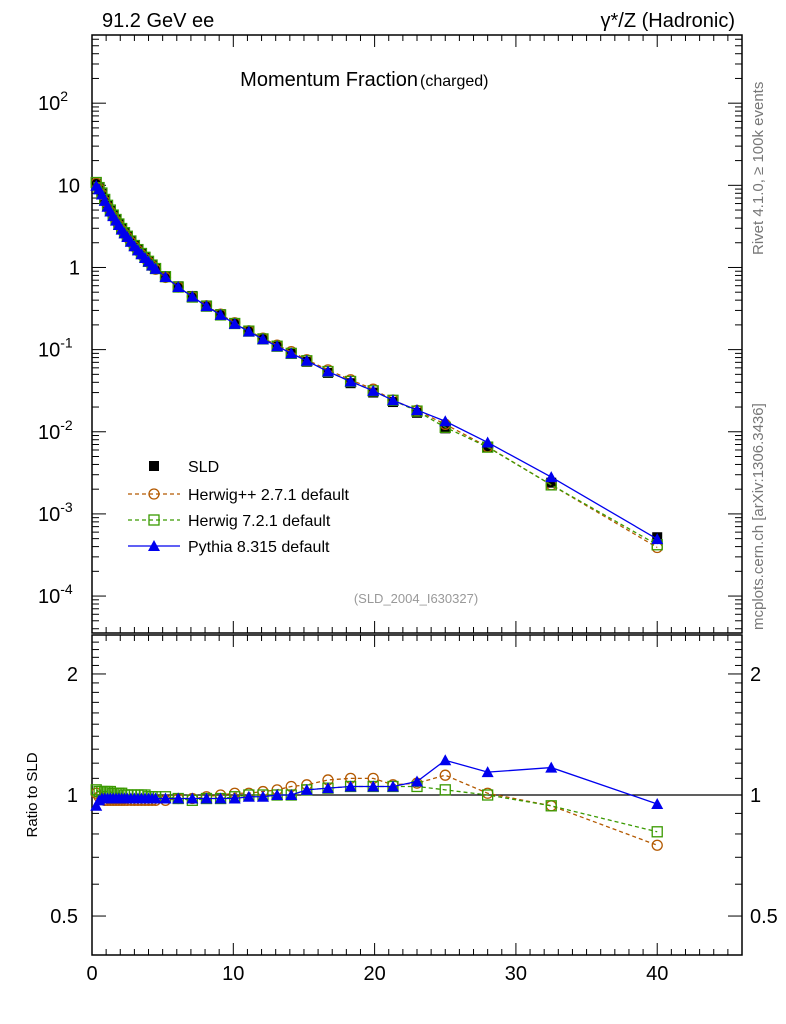 This screenshot has height=1024, width=786. Describe the element at coordinates (269, 495) in the screenshot. I see `legend-label: Herwig++ 2.7.1 default` at that location.